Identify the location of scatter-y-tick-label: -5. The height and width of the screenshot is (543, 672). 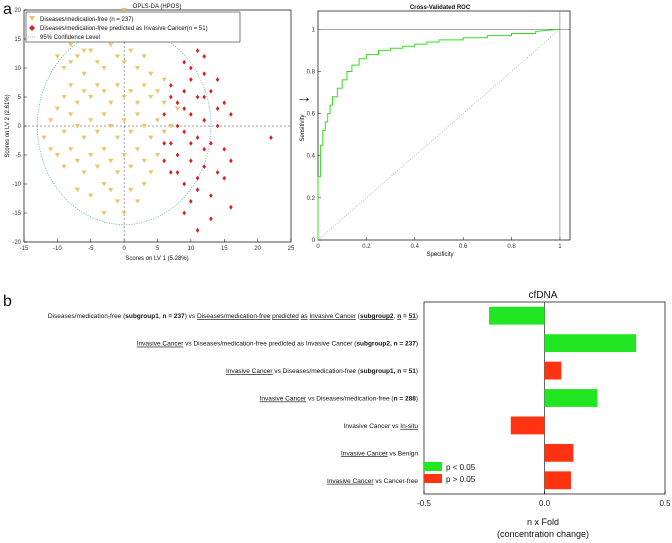
(19, 156).